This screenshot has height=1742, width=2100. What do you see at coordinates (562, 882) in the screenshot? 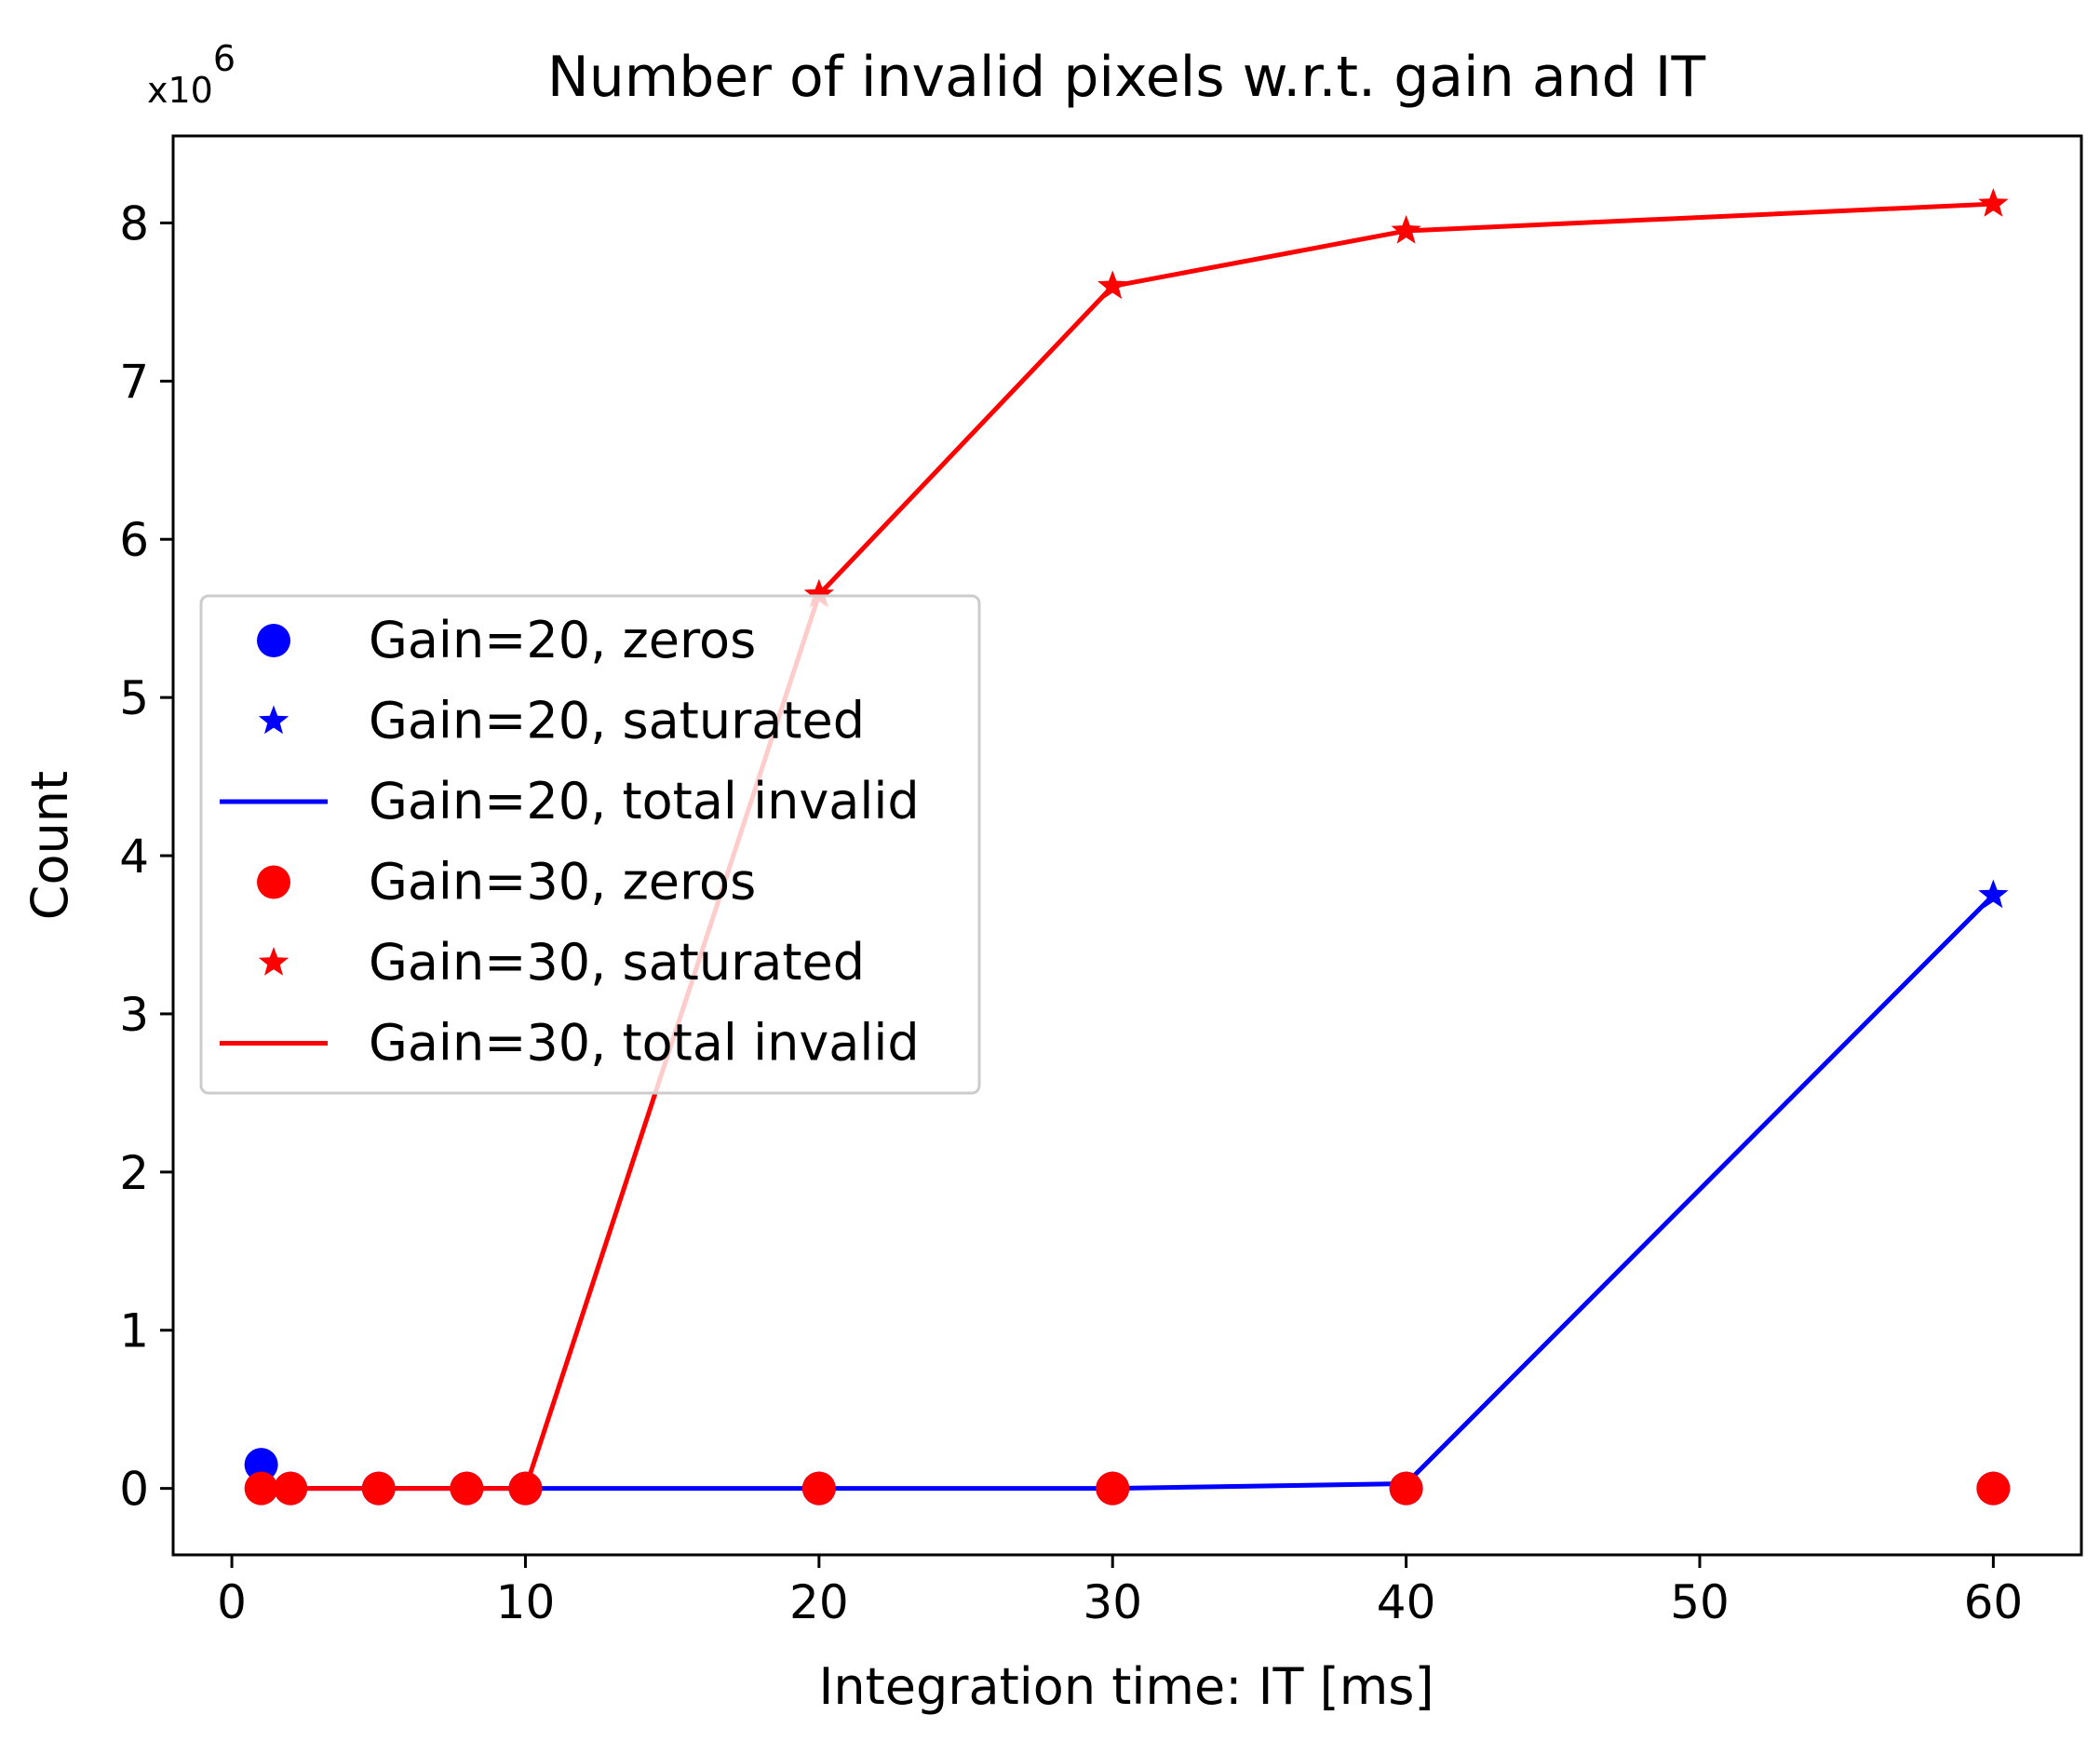
I see `legend-label: Gain=30, zeros` at bounding box center [562, 882].